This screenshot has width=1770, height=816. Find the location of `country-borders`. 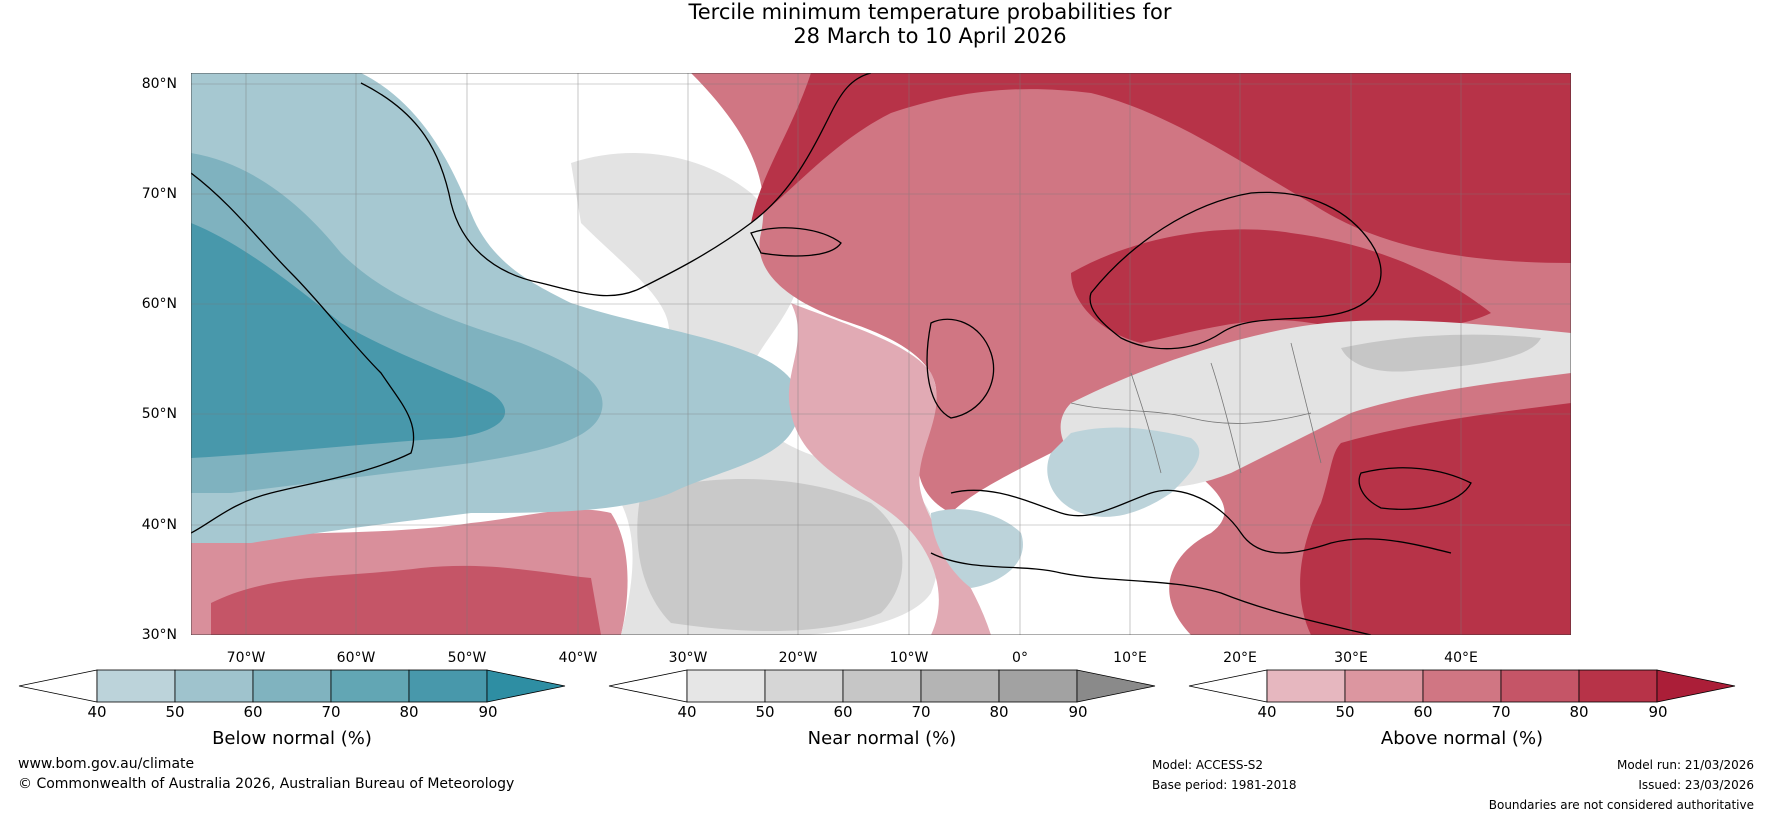

country-borders is located at coordinates (1196, 408).